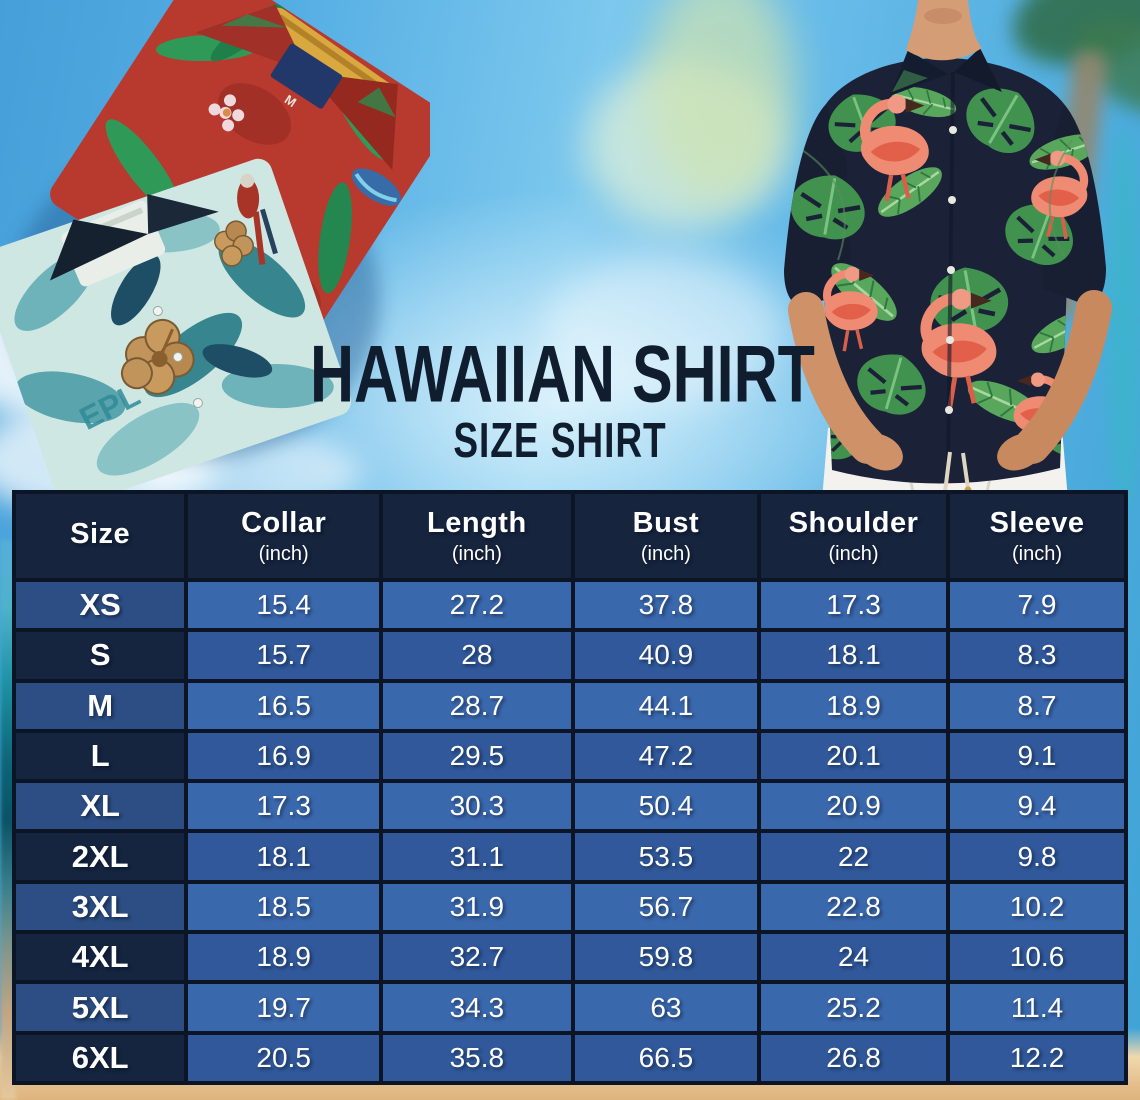 This screenshot has width=1140, height=1100. Describe the element at coordinates (476, 756) in the screenshot. I see `value-cell: 29.5` at that location.